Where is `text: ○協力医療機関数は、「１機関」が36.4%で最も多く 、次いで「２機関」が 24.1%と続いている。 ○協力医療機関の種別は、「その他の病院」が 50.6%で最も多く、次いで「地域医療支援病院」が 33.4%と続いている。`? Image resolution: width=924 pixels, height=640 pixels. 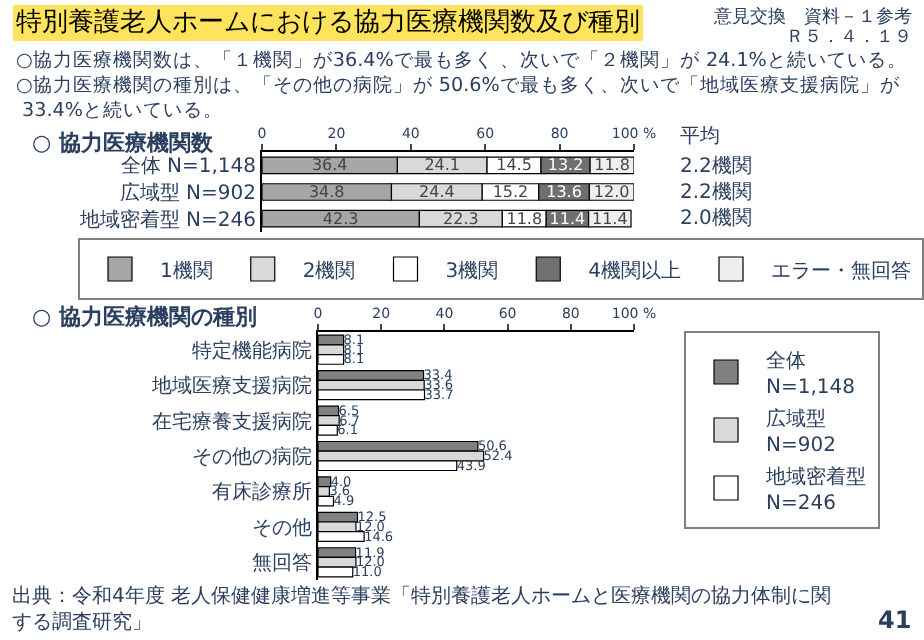
text: ○協力医療機関数は、「１機関」が36.4%で最も多く 、次いで「２機関」が 24.1%と続いている。 ○協力医療機関の種別は、「その他の病院」が 50.6%で最も多く、次いで「地域医療支援病院」が 33.4%と続いている。 is located at coordinates (461, 85).